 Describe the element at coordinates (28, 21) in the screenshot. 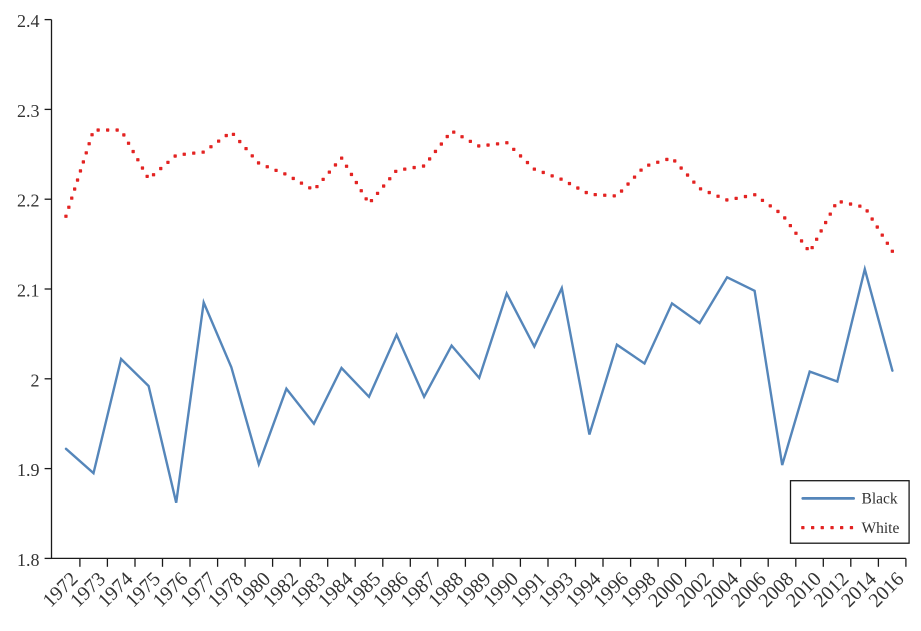

I see `svg-text: 2.4` at that location.